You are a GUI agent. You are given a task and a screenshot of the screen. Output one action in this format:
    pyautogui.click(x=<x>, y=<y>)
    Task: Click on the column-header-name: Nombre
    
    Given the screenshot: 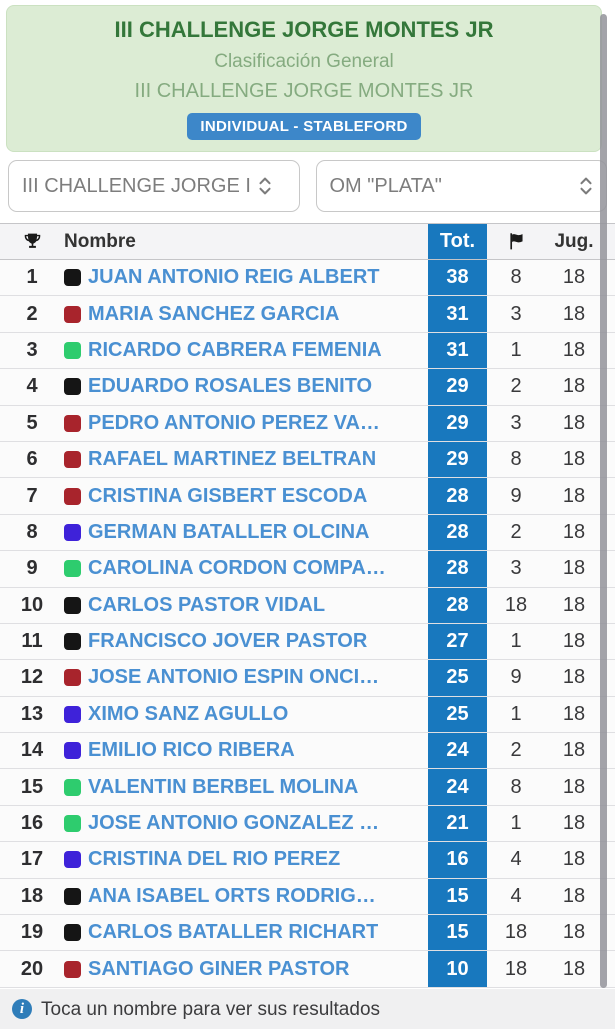 What is the action you would take?
    pyautogui.click(x=100, y=241)
    